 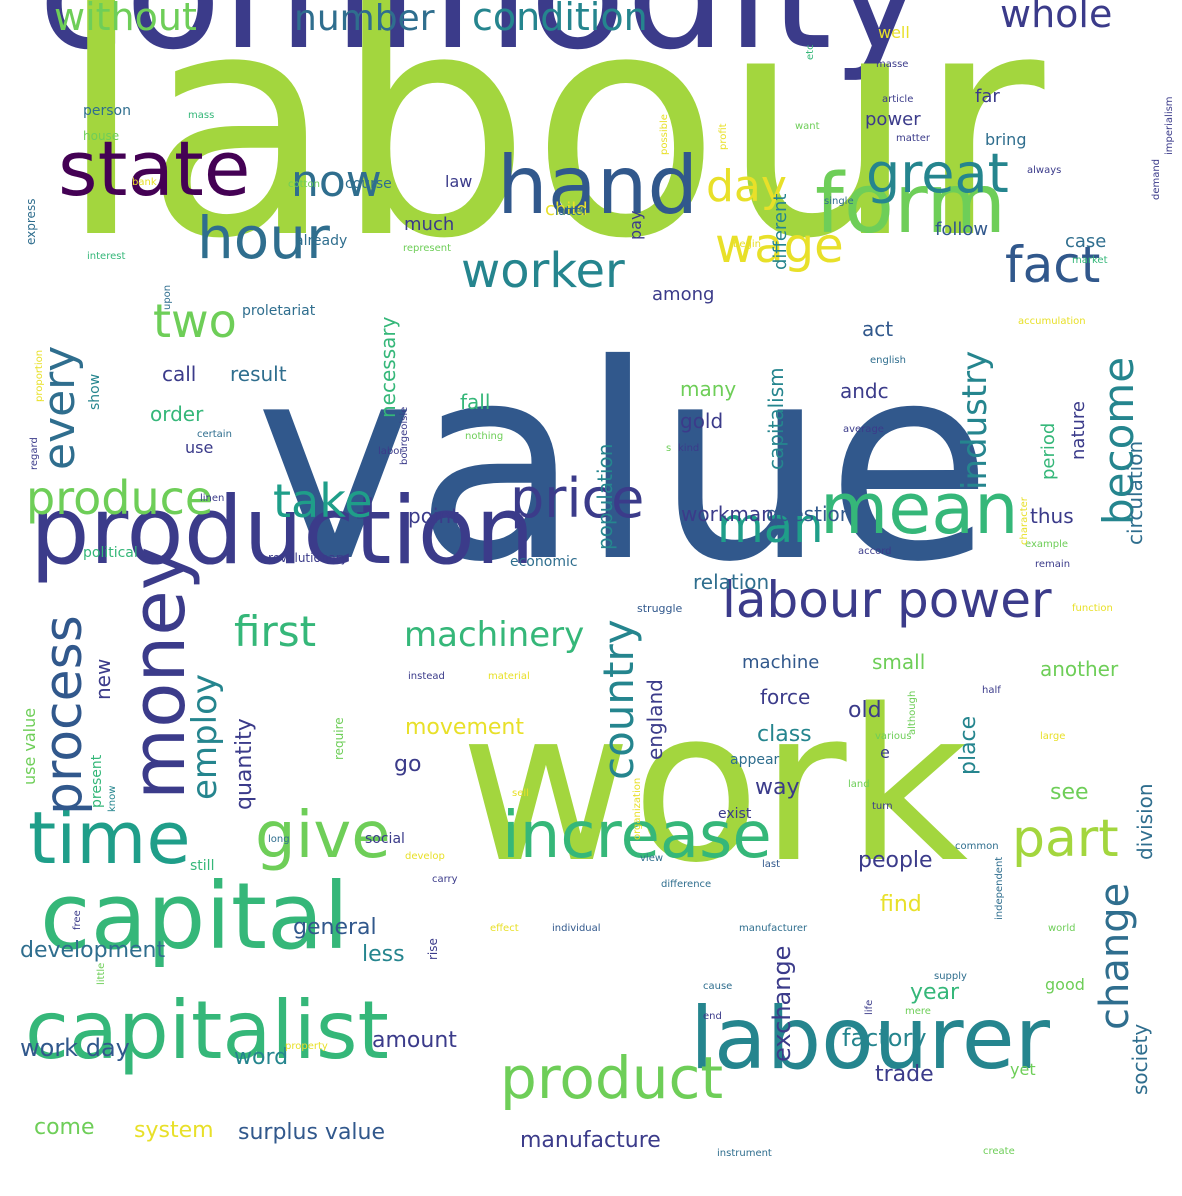 What do you see at coordinates (612, 1077) in the screenshot?
I see `word-product: product` at bounding box center [612, 1077].